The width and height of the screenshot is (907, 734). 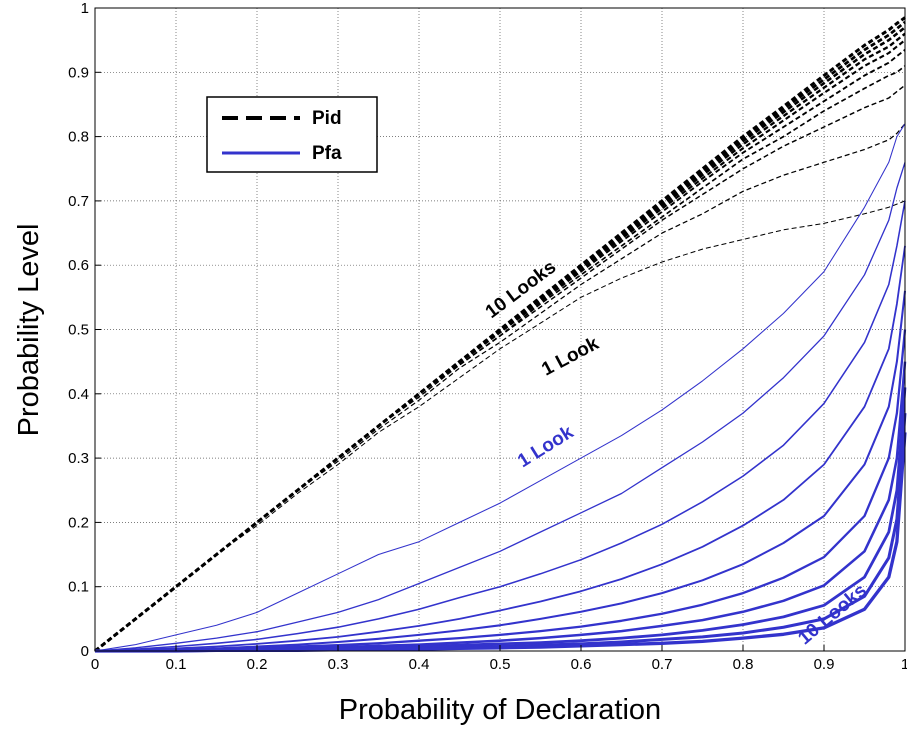 What do you see at coordinates (257, 664) in the screenshot?
I see `x-tick-label: 0.2` at bounding box center [257, 664].